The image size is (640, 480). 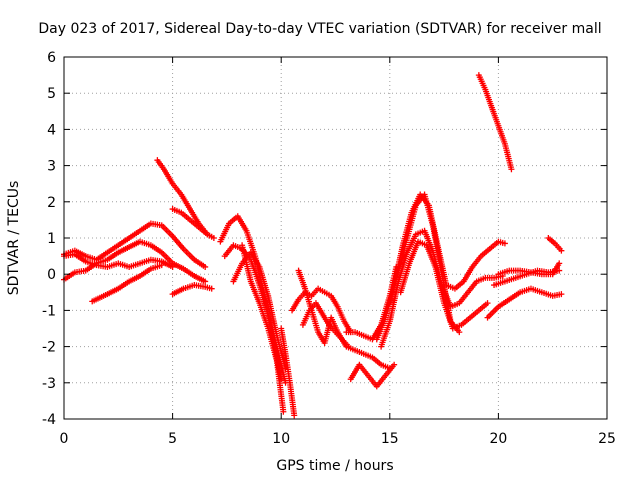 I want to click on y-tick-label: -1, so click(x=49, y=311).